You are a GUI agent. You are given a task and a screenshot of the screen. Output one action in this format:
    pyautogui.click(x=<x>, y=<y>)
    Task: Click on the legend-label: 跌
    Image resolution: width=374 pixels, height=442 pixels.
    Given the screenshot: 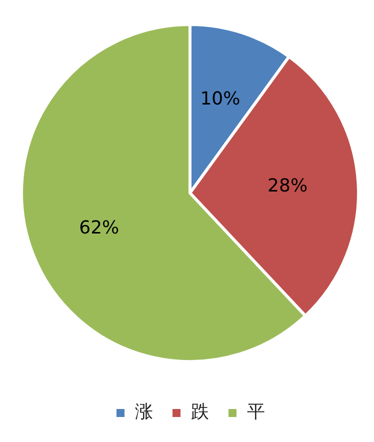 What is the action you would take?
    pyautogui.click(x=200, y=412)
    